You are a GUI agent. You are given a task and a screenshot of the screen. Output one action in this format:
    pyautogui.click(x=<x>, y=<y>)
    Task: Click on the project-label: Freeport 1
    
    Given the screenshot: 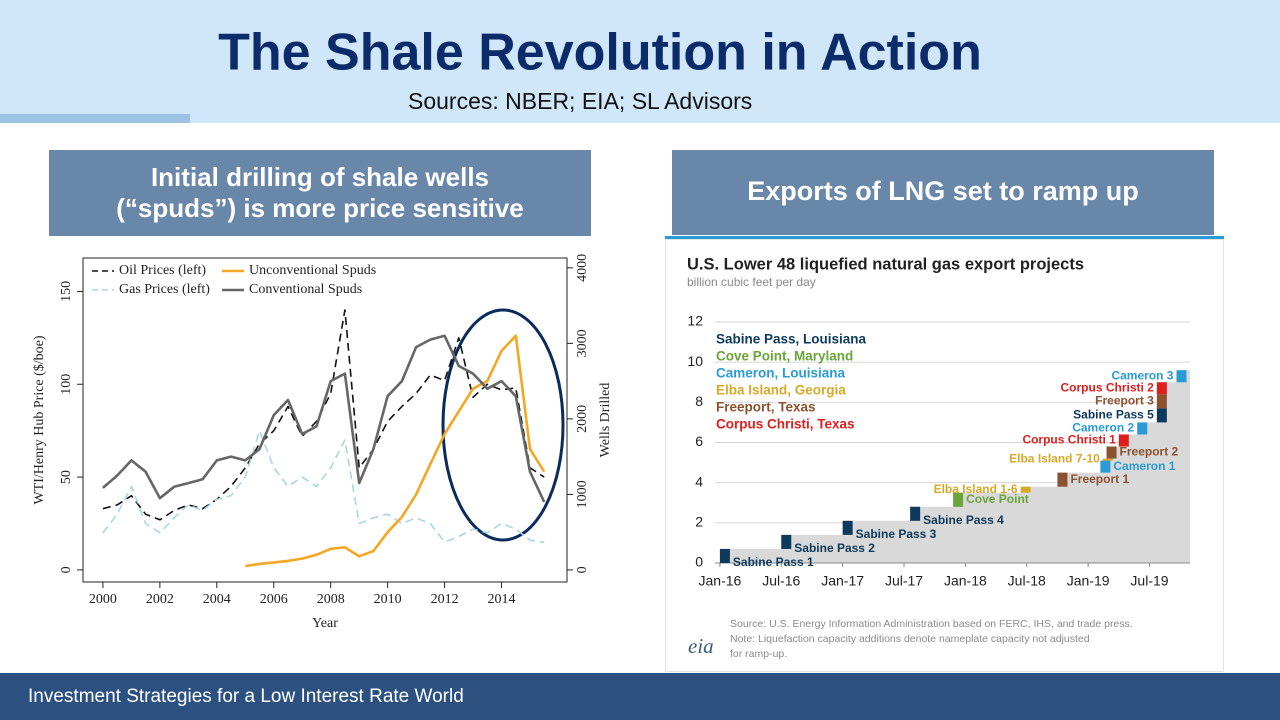 What is the action you would take?
    pyautogui.click(x=1099, y=479)
    